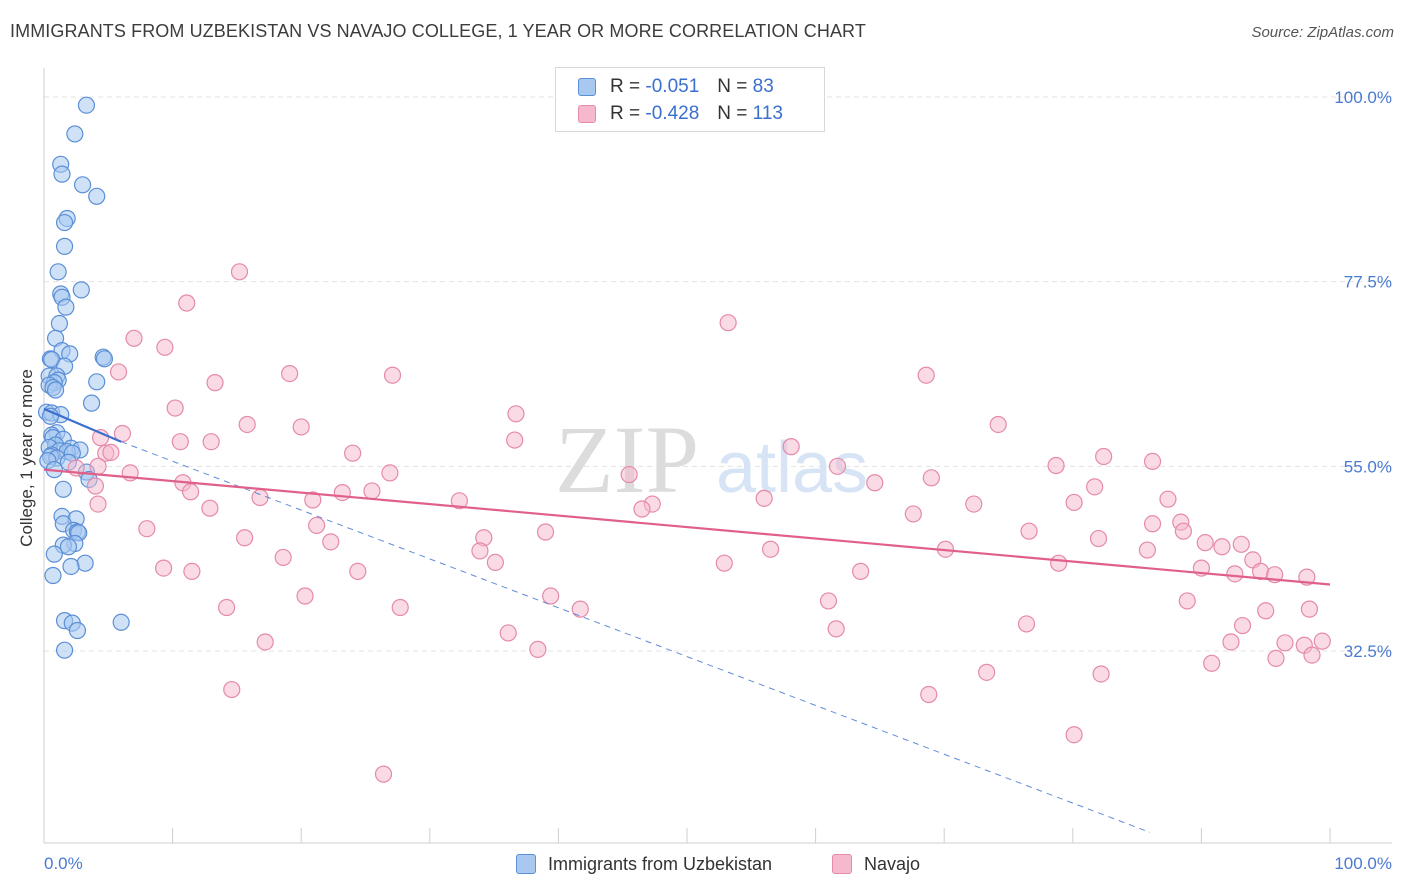  Describe the element at coordinates (842, 864) in the screenshot. I see `bottom-legend-swatch-navajo` at that location.